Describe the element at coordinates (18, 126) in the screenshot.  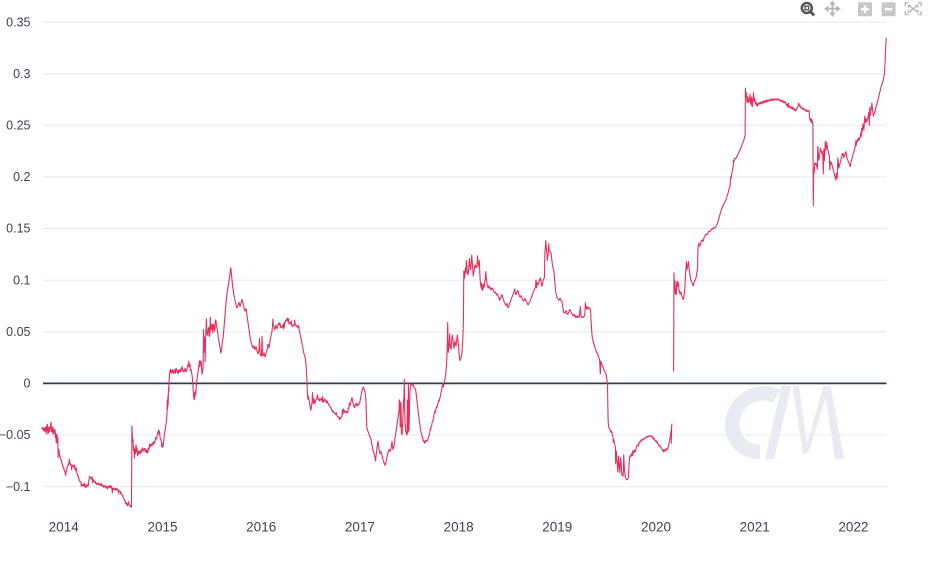
I see `svg-text: 0.25` at that location.